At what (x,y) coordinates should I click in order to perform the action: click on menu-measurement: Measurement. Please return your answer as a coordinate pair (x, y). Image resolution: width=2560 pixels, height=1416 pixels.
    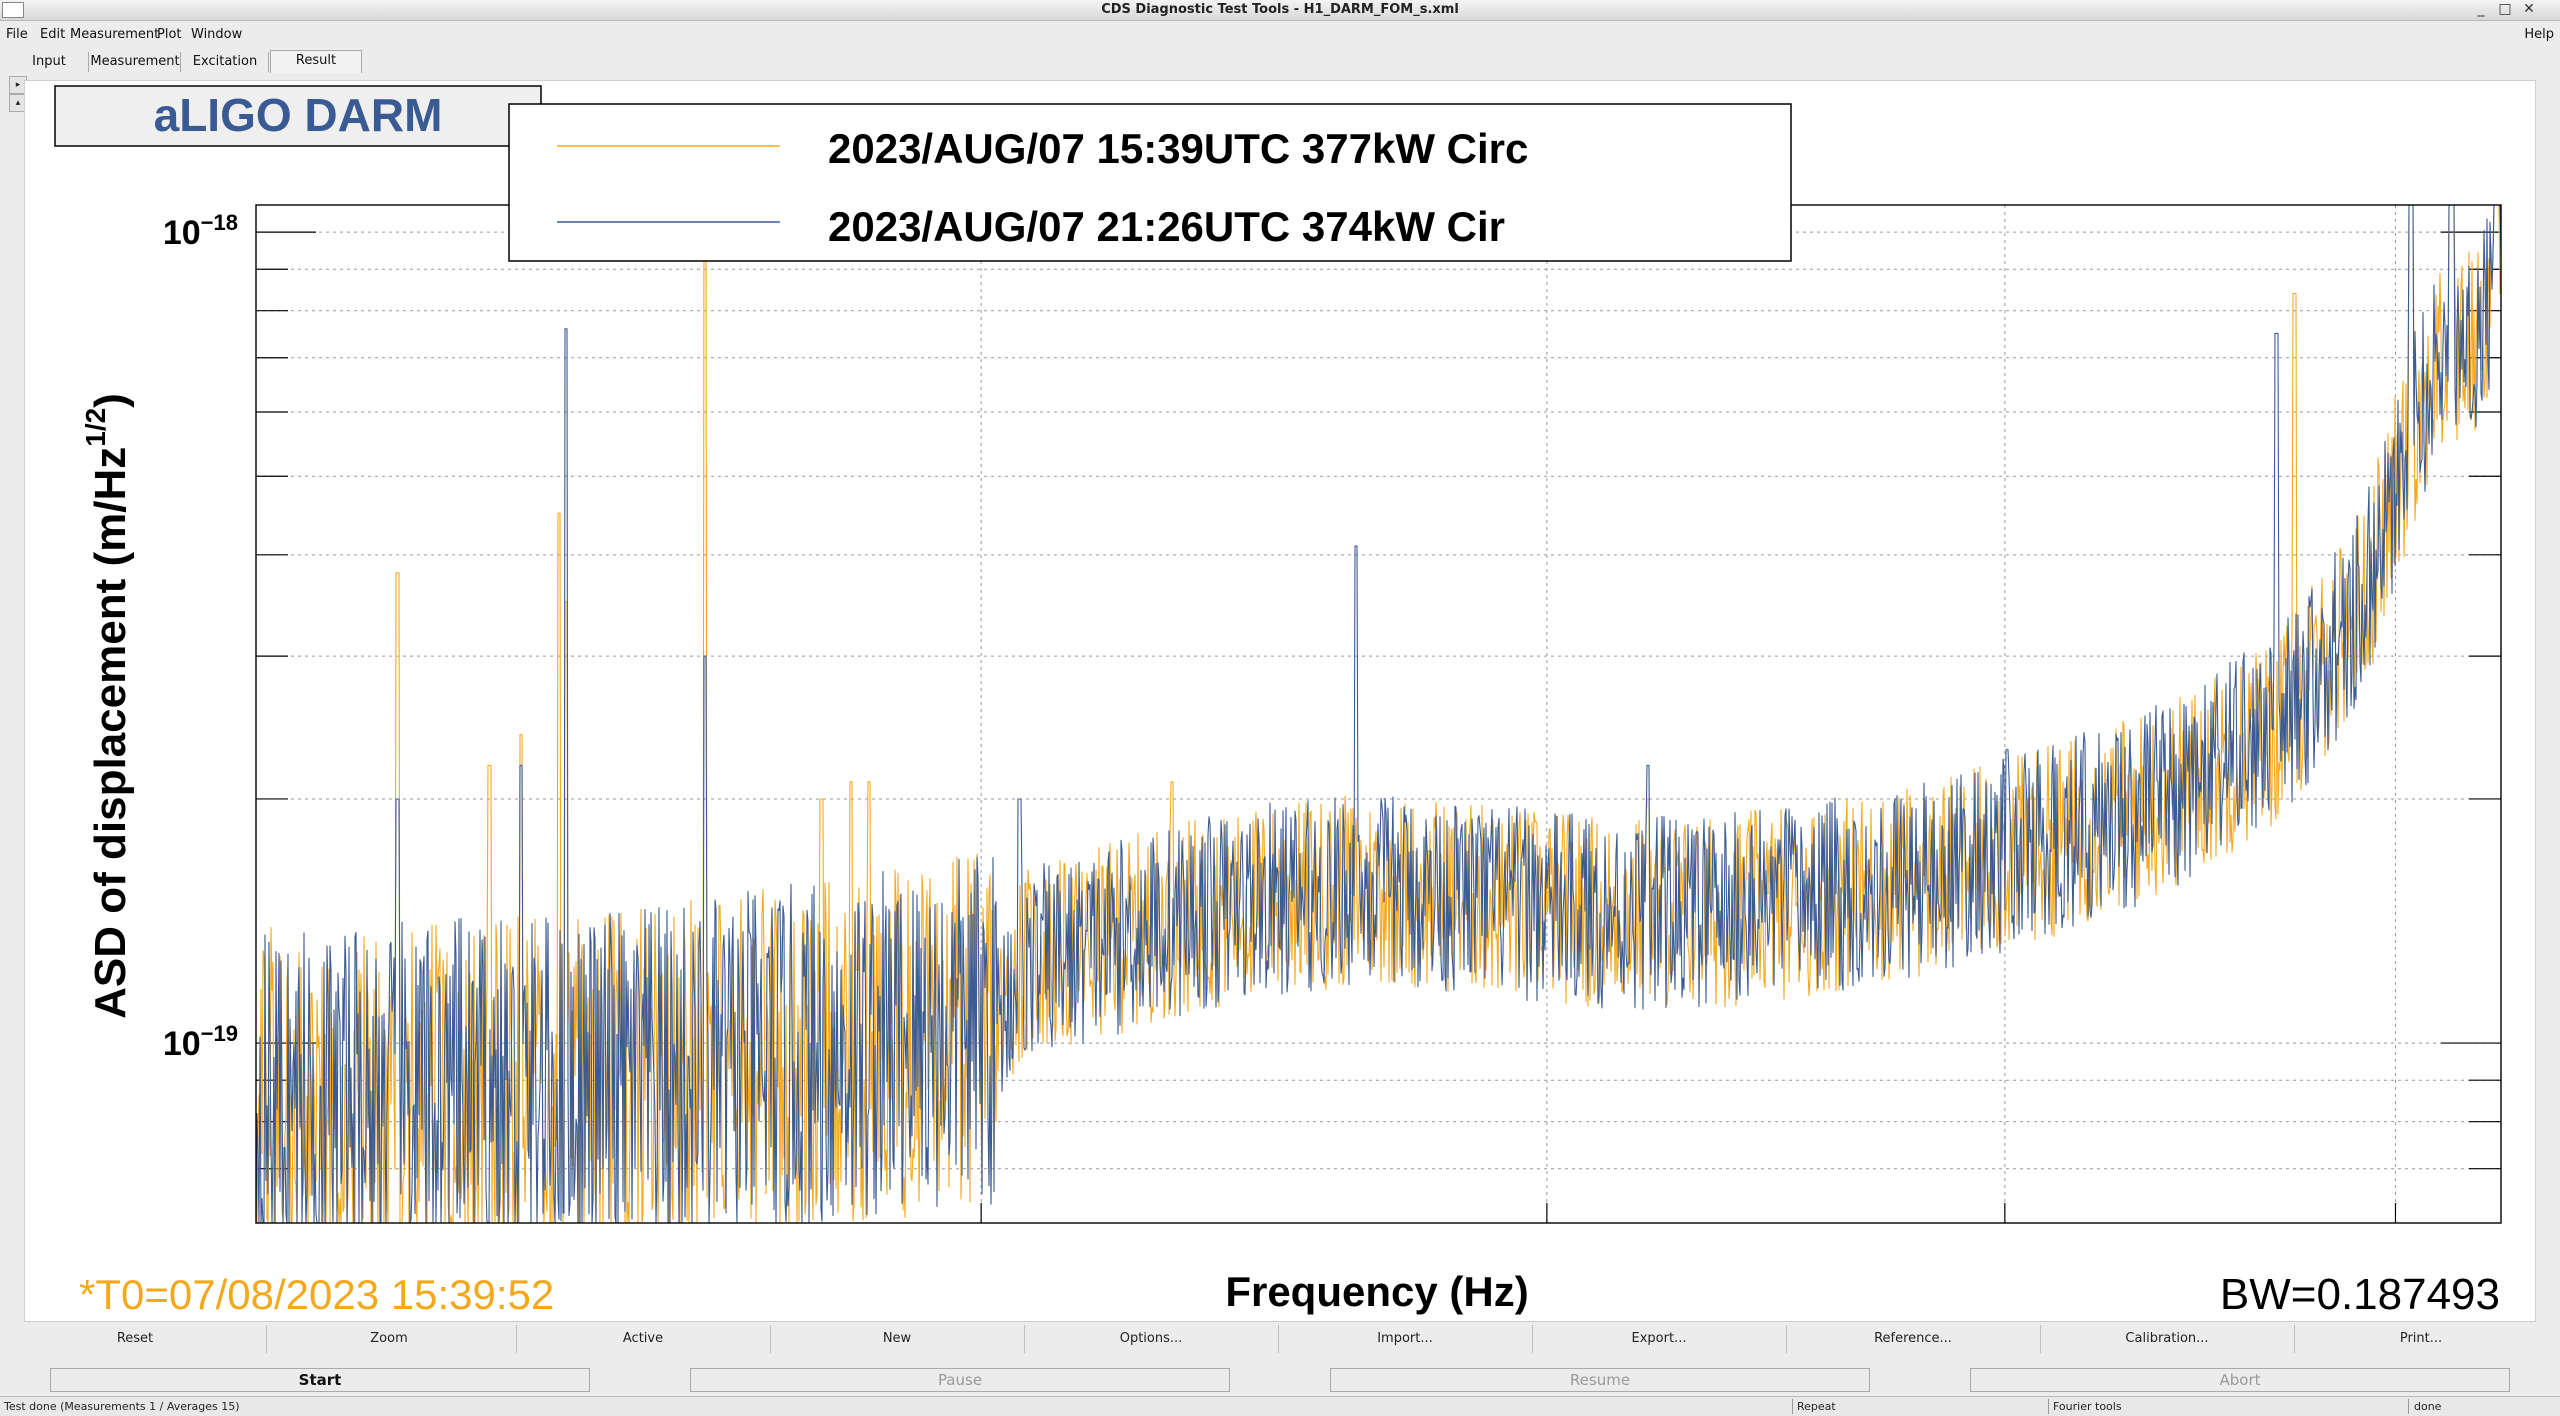
    Looking at the image, I should click on (115, 34).